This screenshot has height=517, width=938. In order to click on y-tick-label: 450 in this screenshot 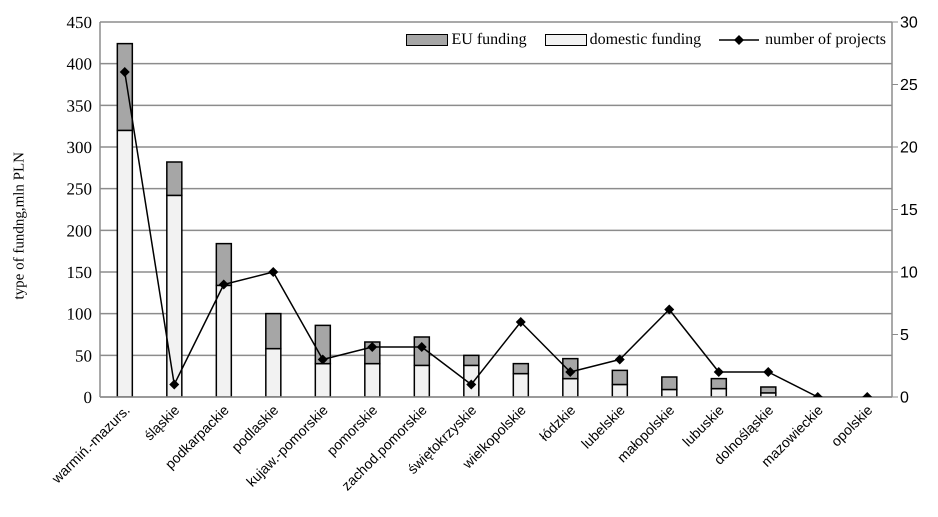, I will do `click(79, 22)`.